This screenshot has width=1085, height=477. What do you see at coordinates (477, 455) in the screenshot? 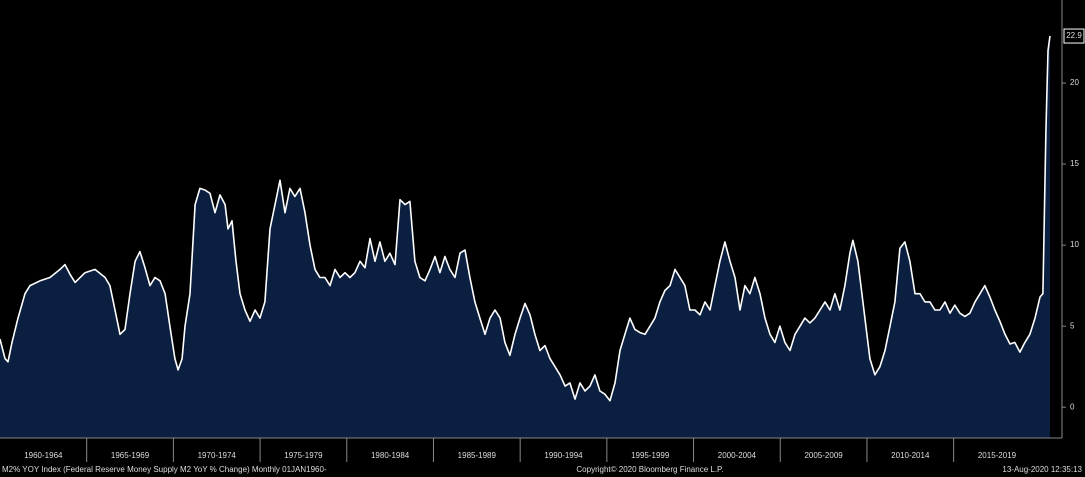
I see `x-tick-label: 1985-1989` at bounding box center [477, 455].